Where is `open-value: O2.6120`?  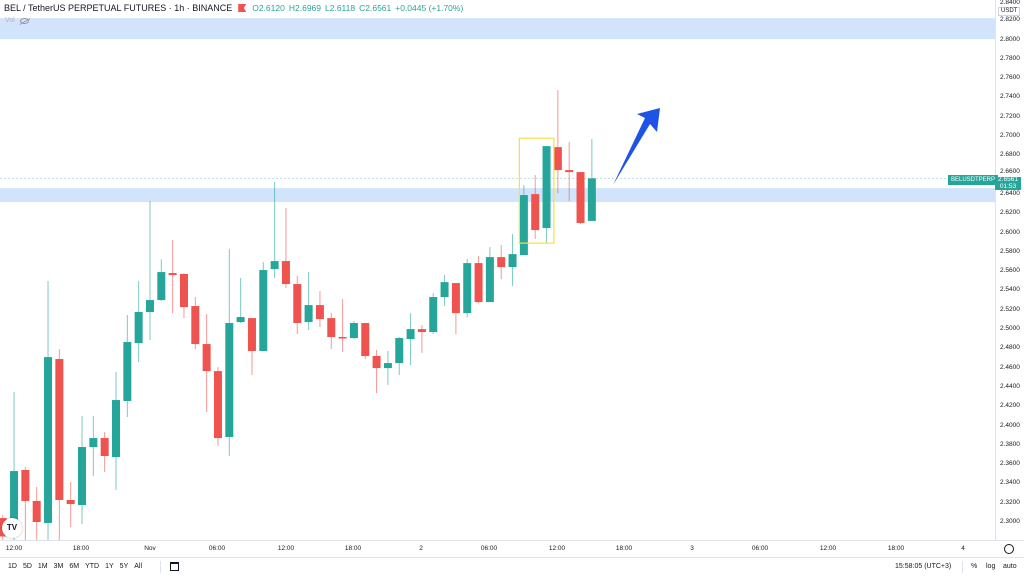 open-value: O2.6120 is located at coordinates (268, 8).